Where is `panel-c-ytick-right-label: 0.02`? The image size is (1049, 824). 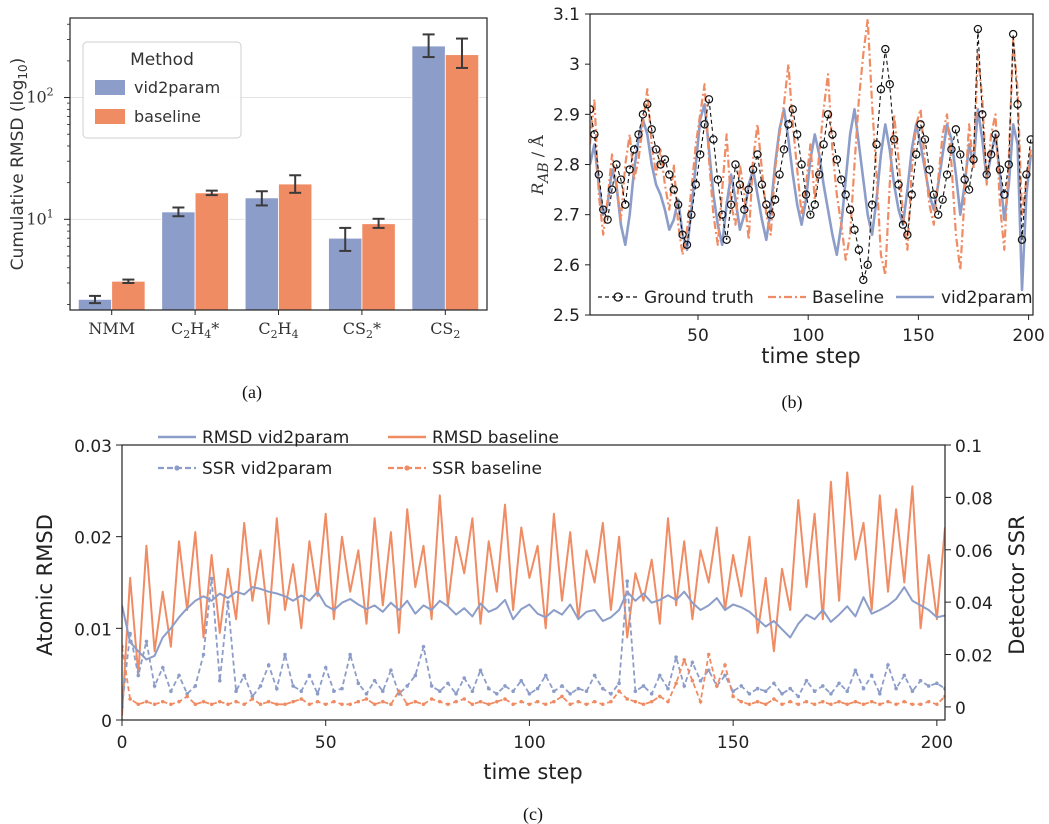 panel-c-ytick-right-label: 0.02 is located at coordinates (974, 657).